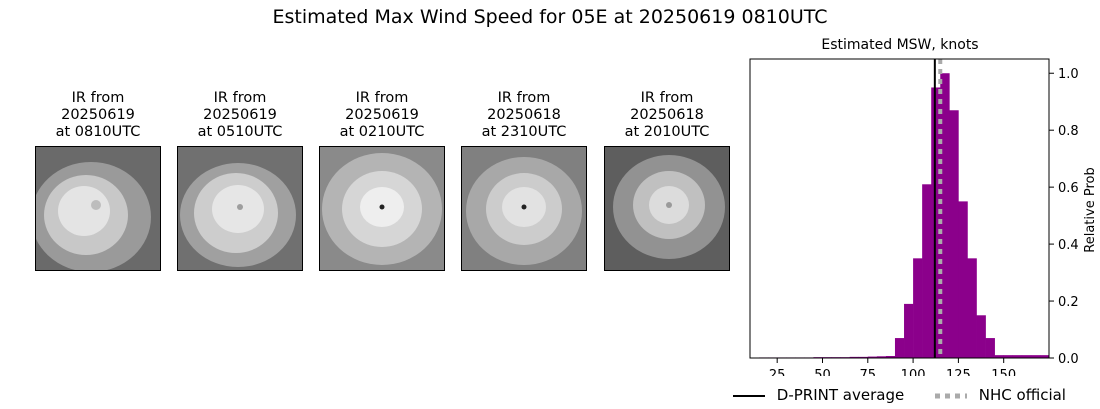 The height and width of the screenshot is (409, 1100). Describe the element at coordinates (382, 115) in the screenshot. I see `ir-caption: IR from 20250619 at 0210UTC` at that location.